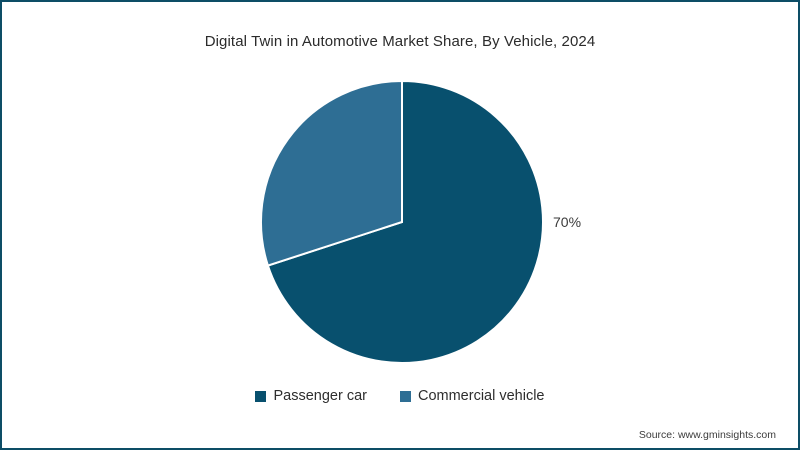 The width and height of the screenshot is (800, 450). Describe the element at coordinates (567, 222) in the screenshot. I see `pie-data-label-passenger-car: 70%` at that location.